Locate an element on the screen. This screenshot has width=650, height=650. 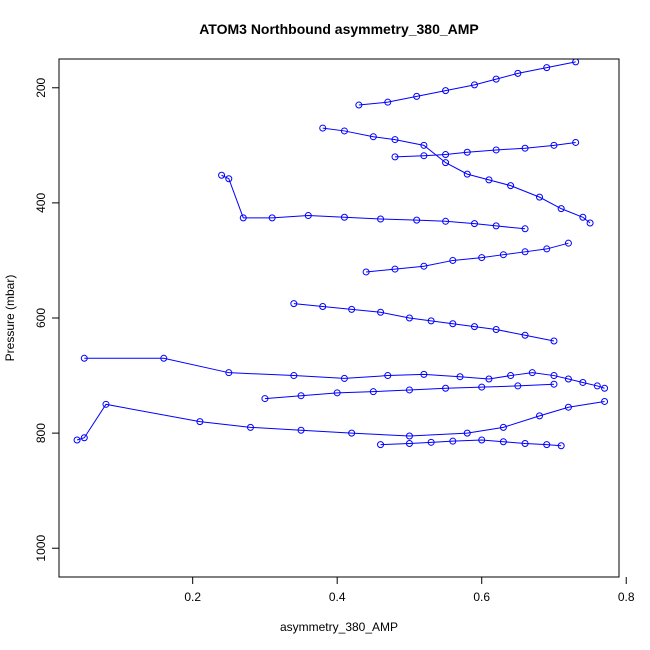
chart-title: ATOM3 Northbound asymmetry_380_AMP is located at coordinates (339, 29).